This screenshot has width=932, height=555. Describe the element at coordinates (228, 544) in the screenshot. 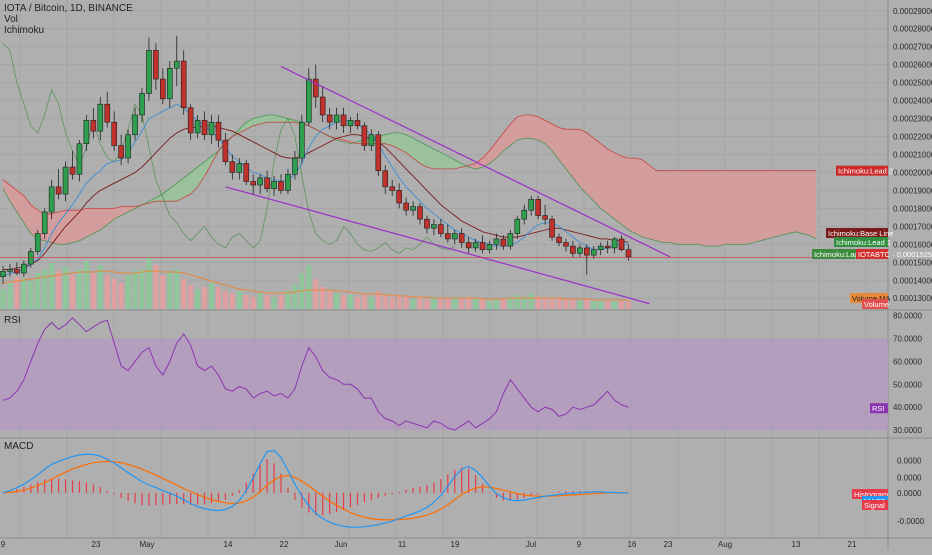

I see `time-tick-label: 14` at that location.